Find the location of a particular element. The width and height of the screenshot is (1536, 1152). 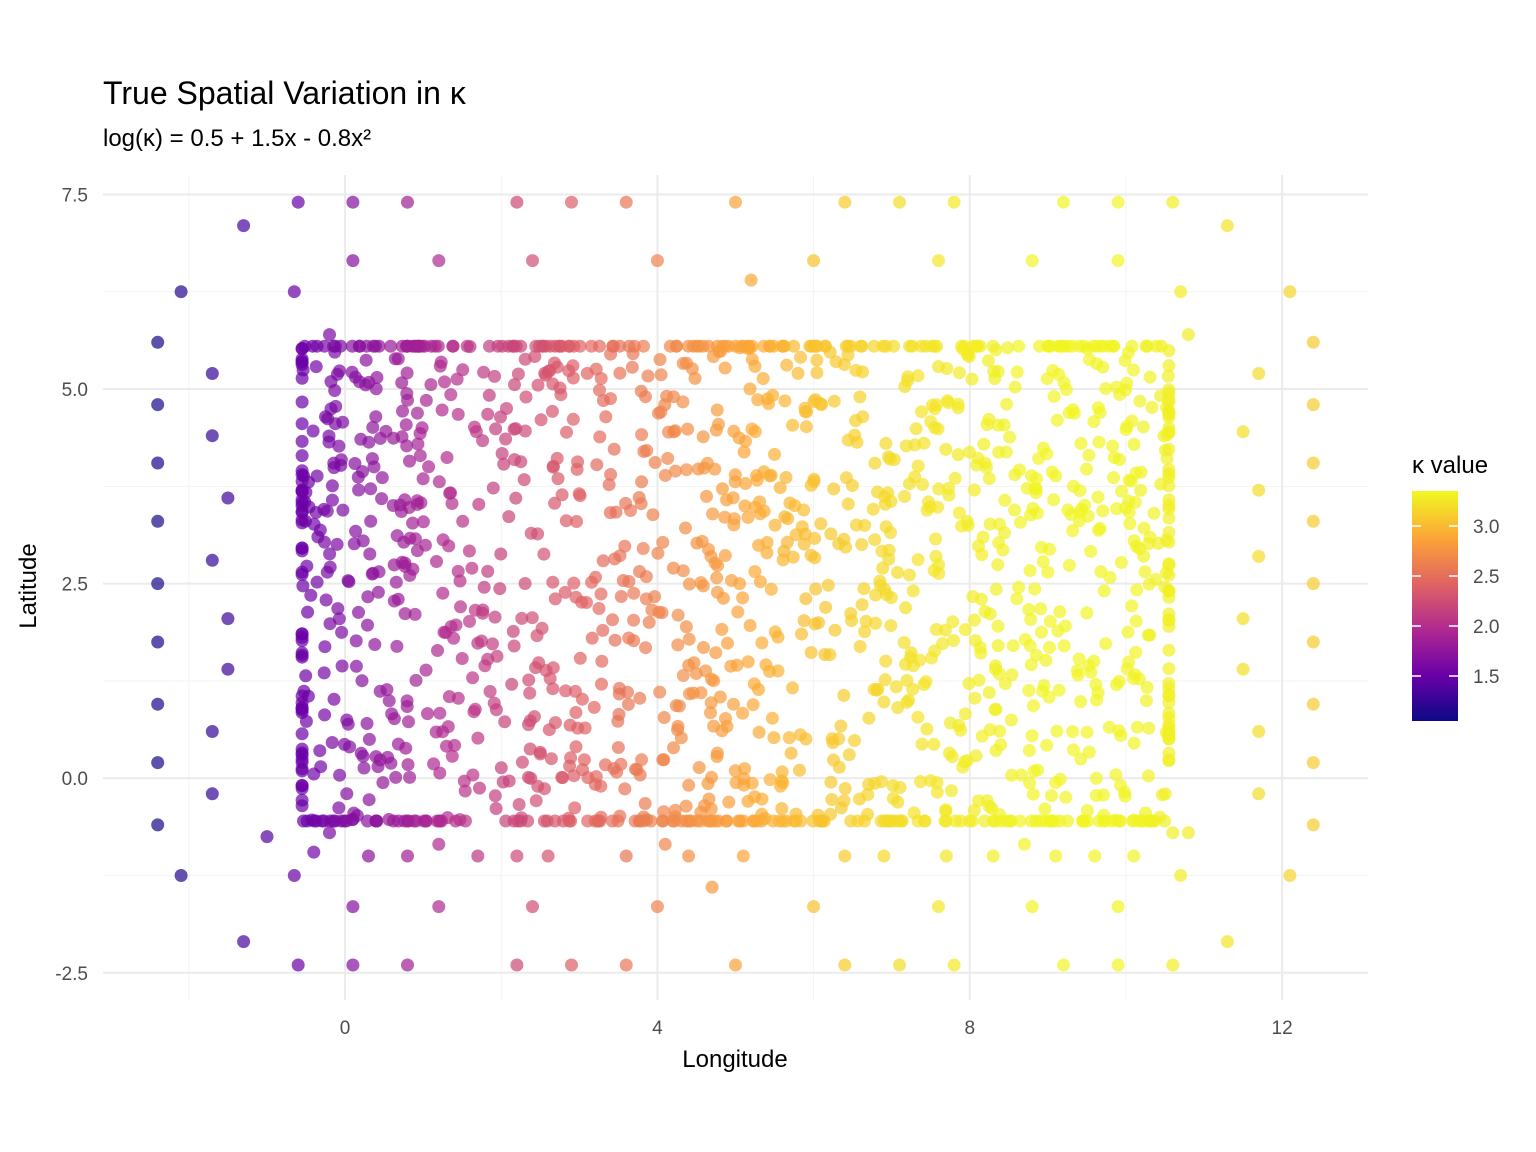

color-legend: κ value 1.5 2.0 2.5 3.0 is located at coordinates (1455, 586).